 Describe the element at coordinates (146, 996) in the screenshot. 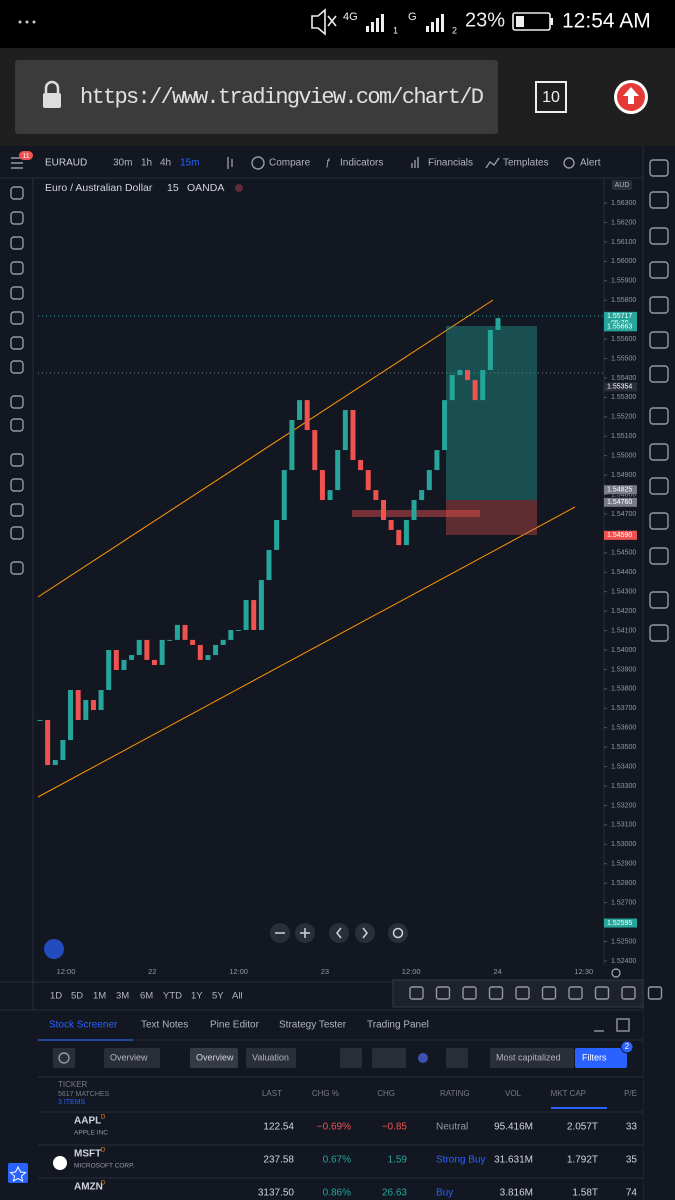

I see `range: 6M` at that location.